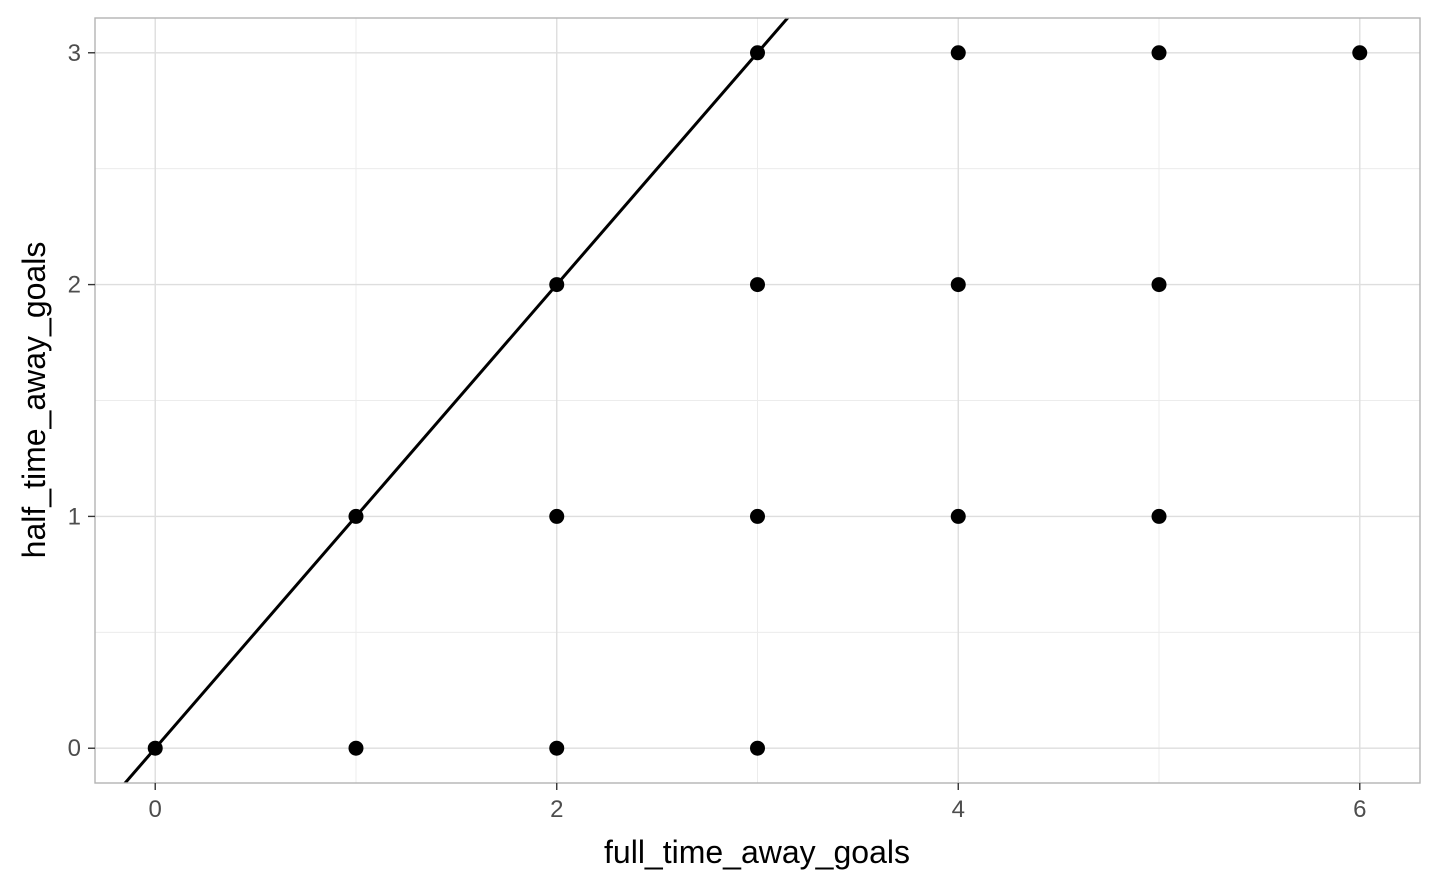 The height and width of the screenshot is (889, 1440). I want to click on x-tick-label: 0, so click(155, 809).